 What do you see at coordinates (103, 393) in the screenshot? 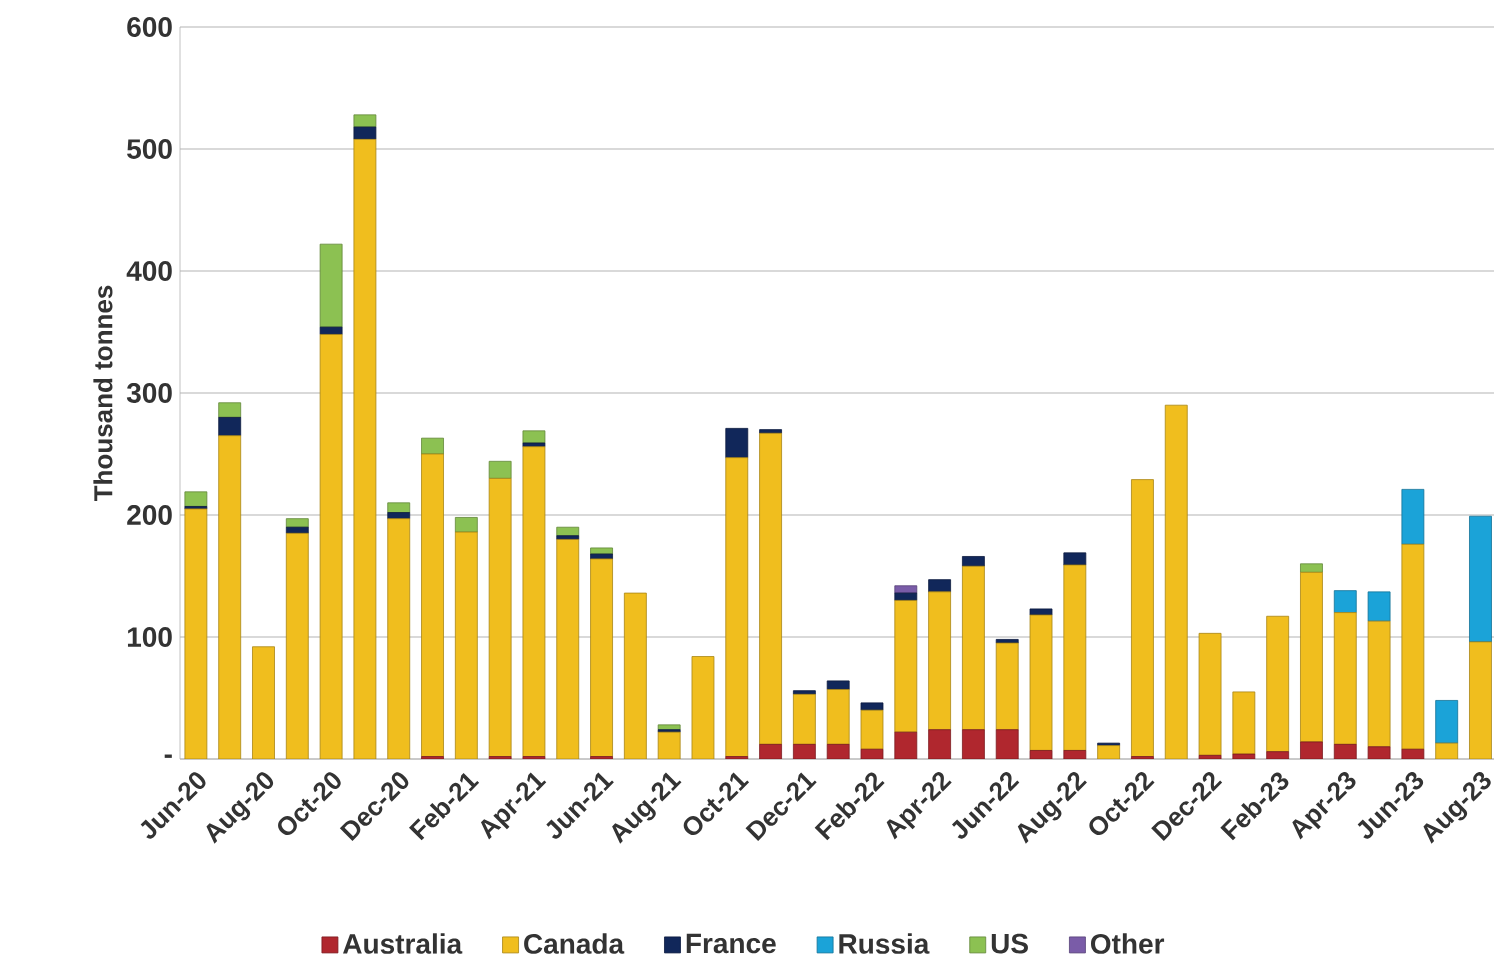
I see `y-axis-title: Thousand tonnes` at bounding box center [103, 393].